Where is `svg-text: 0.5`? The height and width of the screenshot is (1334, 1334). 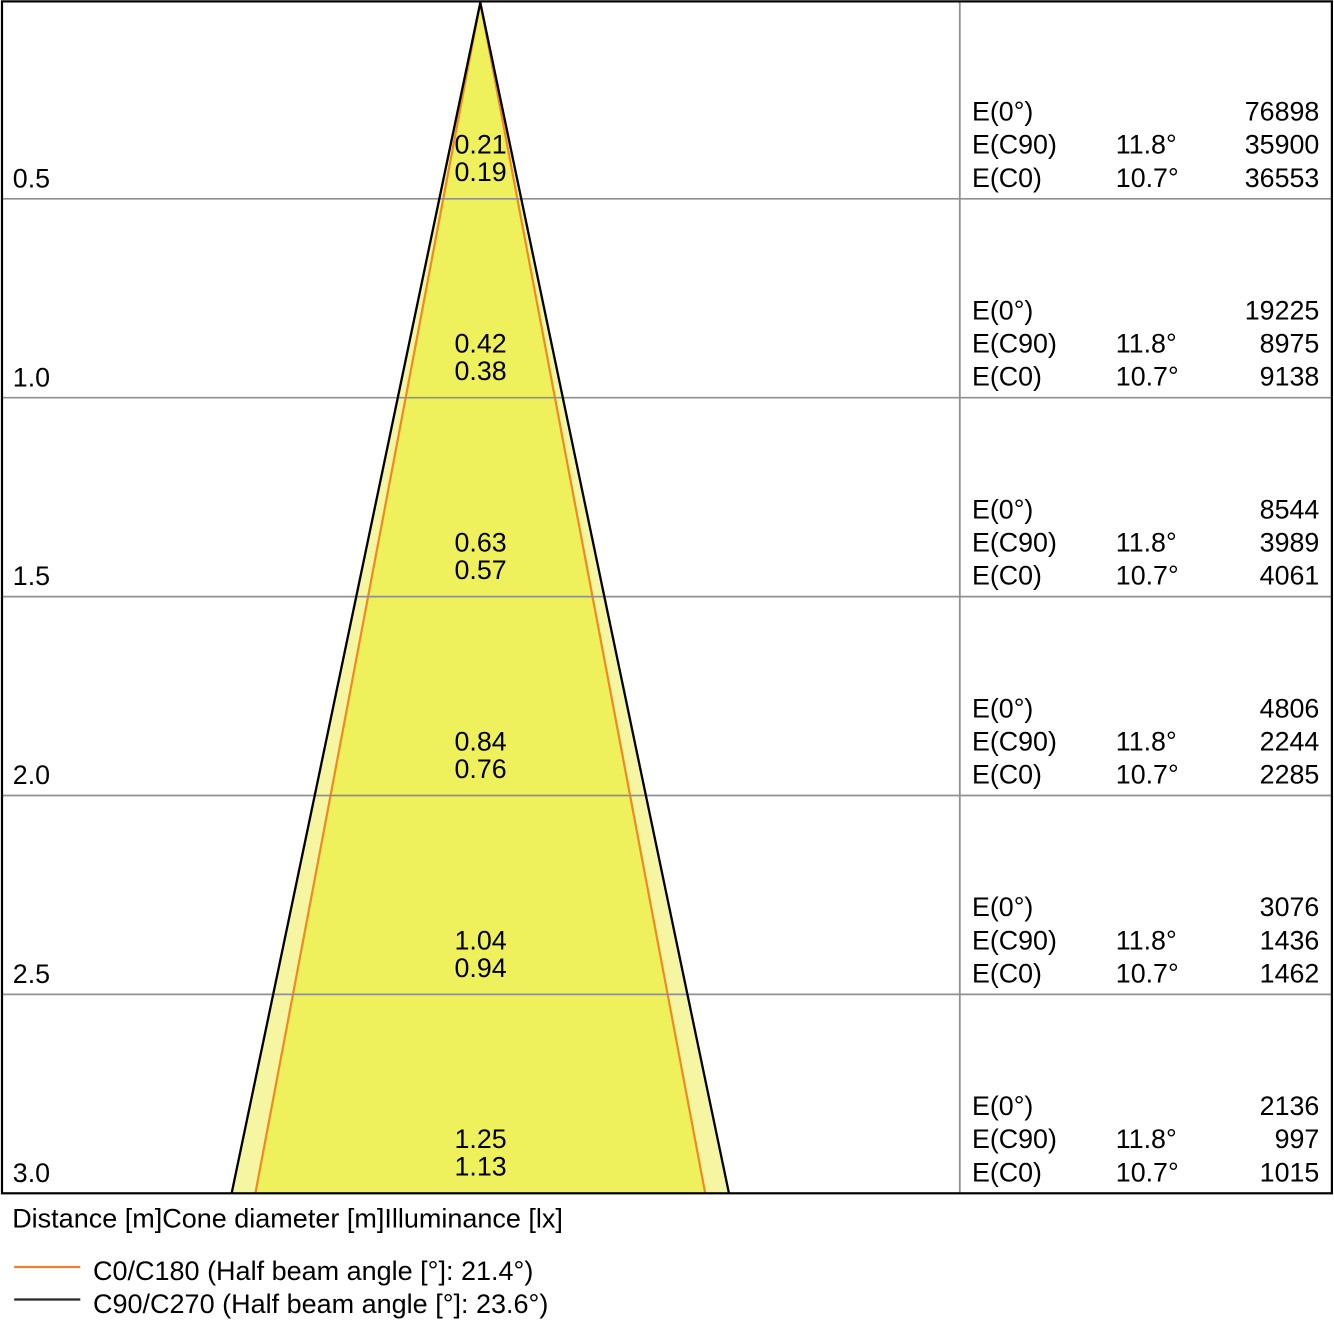
svg-text: 0.5 is located at coordinates (31, 178).